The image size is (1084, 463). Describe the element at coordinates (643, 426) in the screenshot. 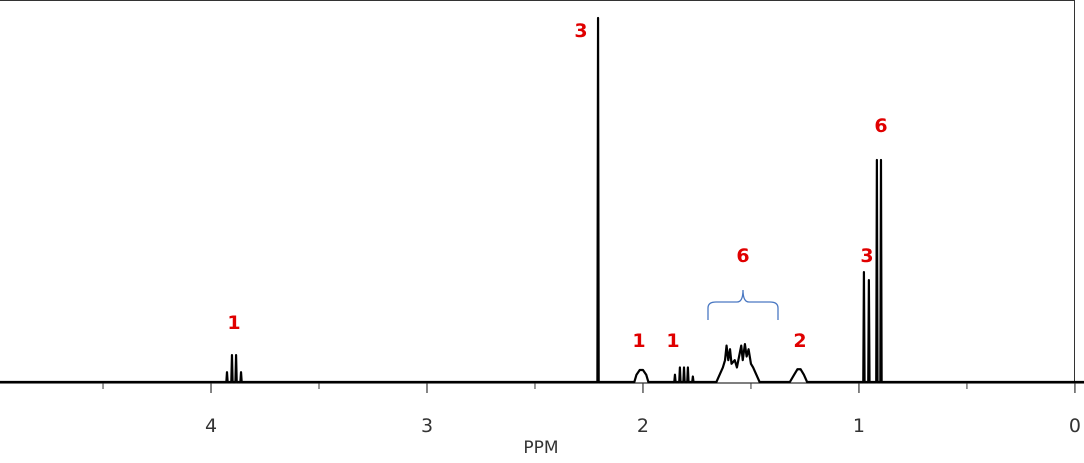

I see `x-tick-label: 2` at that location.